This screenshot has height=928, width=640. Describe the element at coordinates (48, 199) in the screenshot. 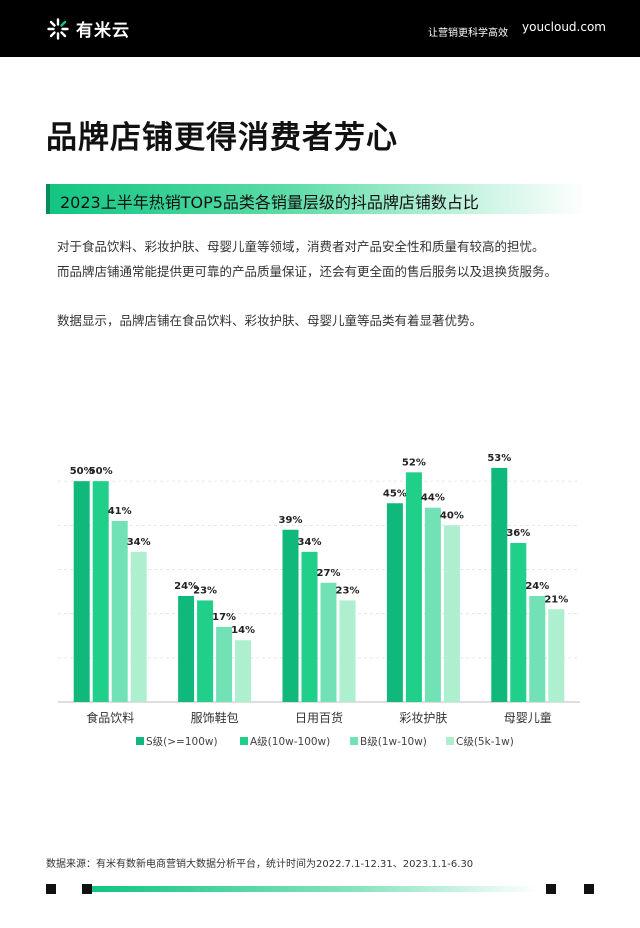

I see `subtitle-accent` at that location.